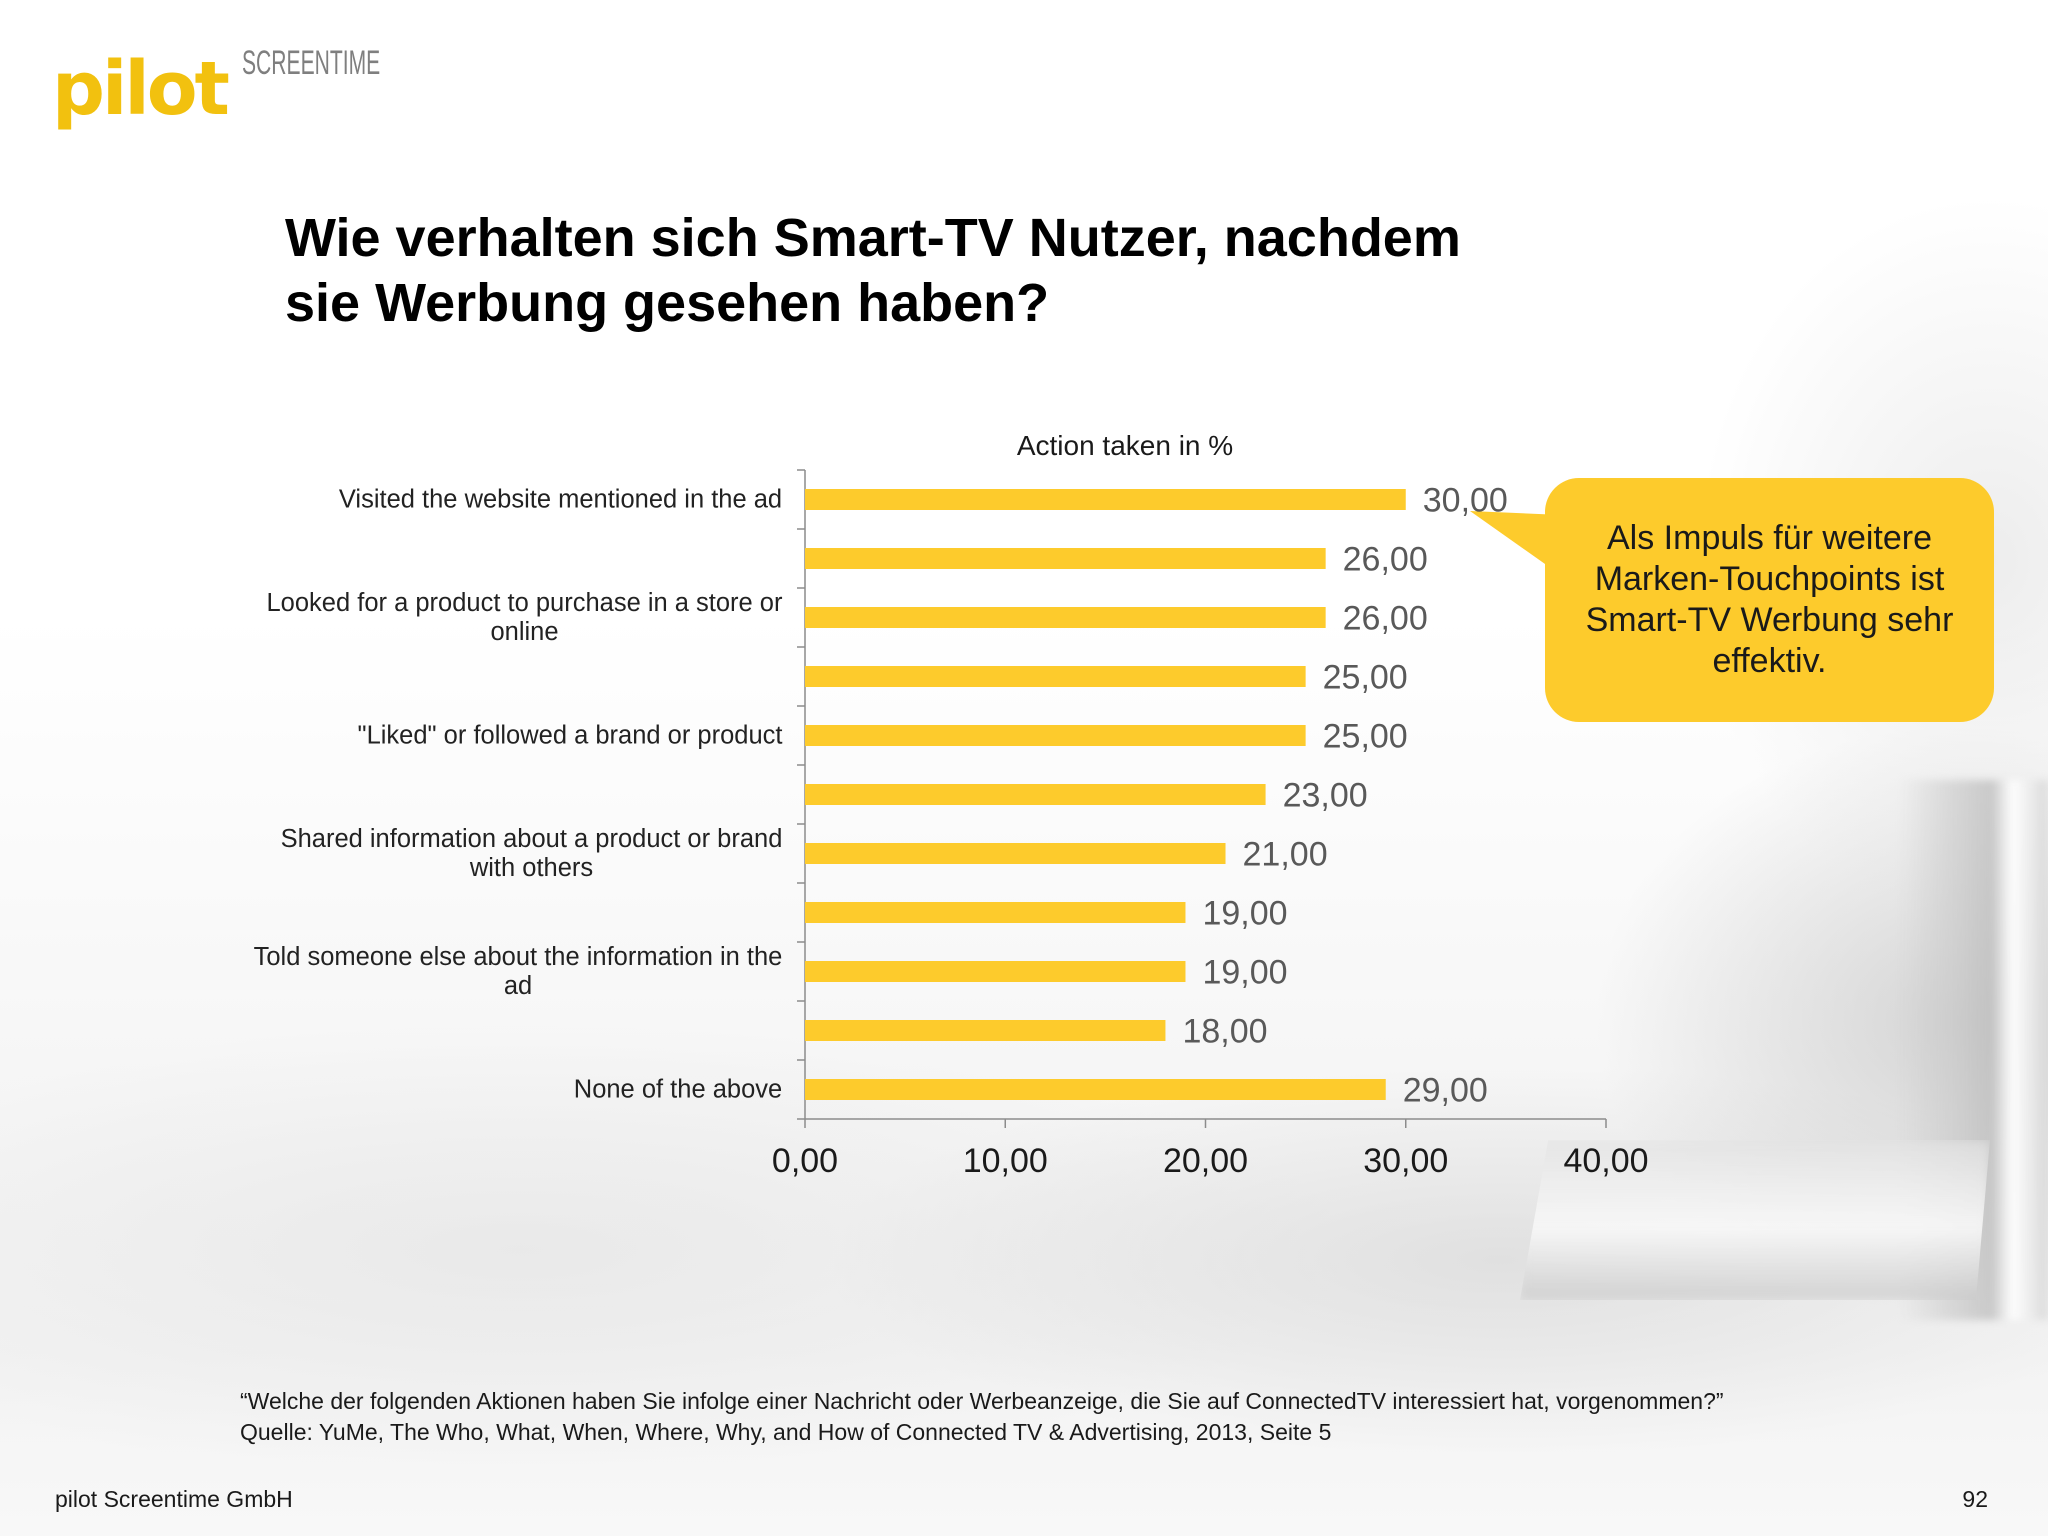 This screenshot has width=2048, height=1536. What do you see at coordinates (1755, 1220) in the screenshot?
I see `background-block-shape` at bounding box center [1755, 1220].